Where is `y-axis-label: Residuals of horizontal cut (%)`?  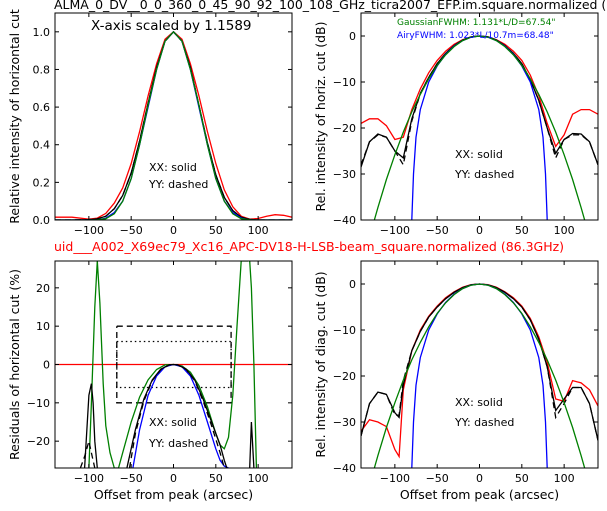
y-axis-label: Residuals of horizontal cut (%) is located at coordinates (14, 364).